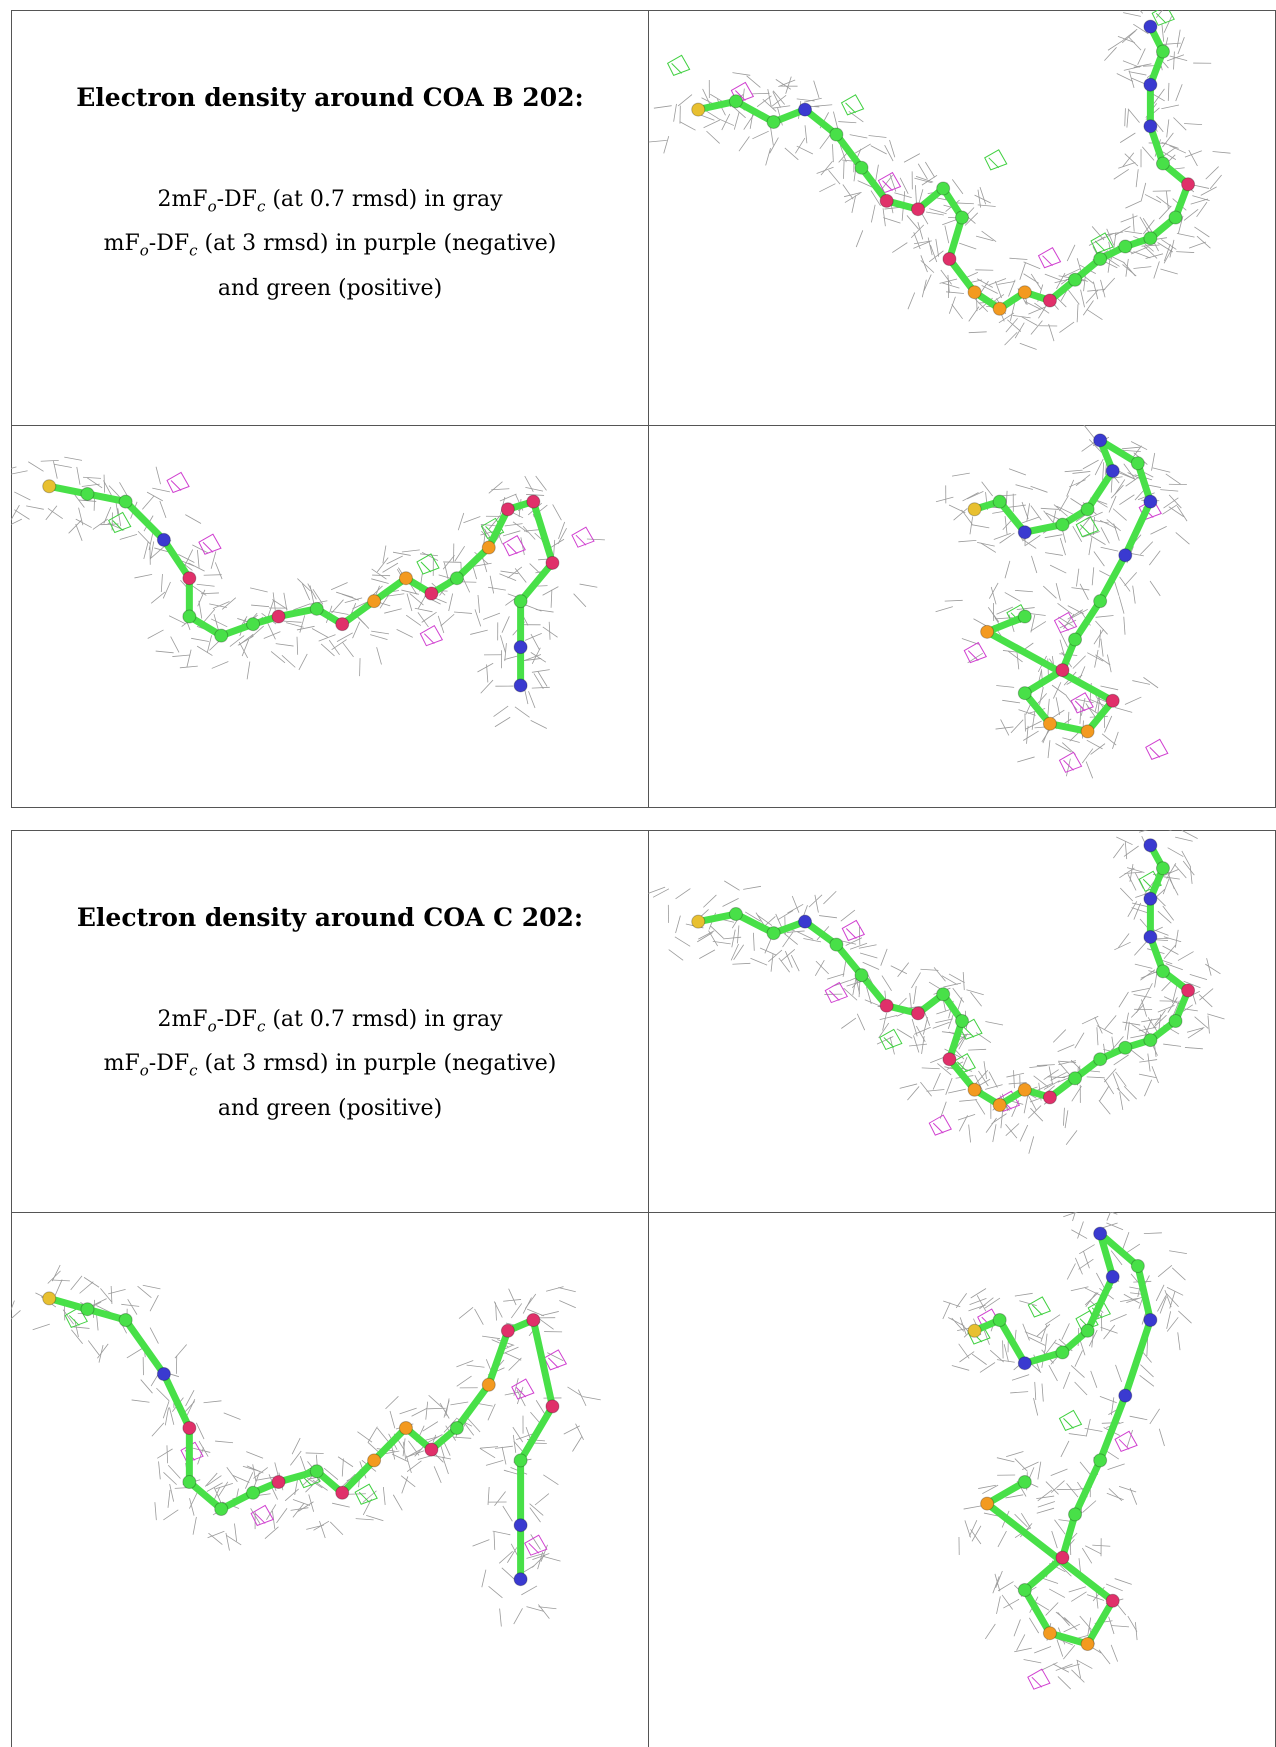  What do you see at coordinates (330, 97) in the screenshot?
I see `heading: Electron density around COA B 202:` at bounding box center [330, 97].